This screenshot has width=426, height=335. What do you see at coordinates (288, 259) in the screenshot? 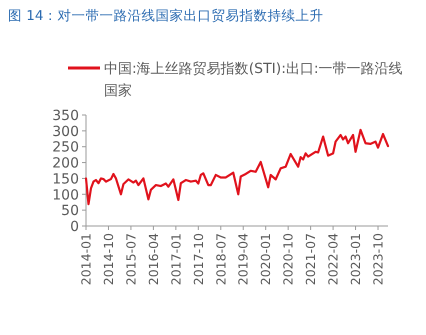
I see `x-tick-label: 2020-10` at bounding box center [288, 259].